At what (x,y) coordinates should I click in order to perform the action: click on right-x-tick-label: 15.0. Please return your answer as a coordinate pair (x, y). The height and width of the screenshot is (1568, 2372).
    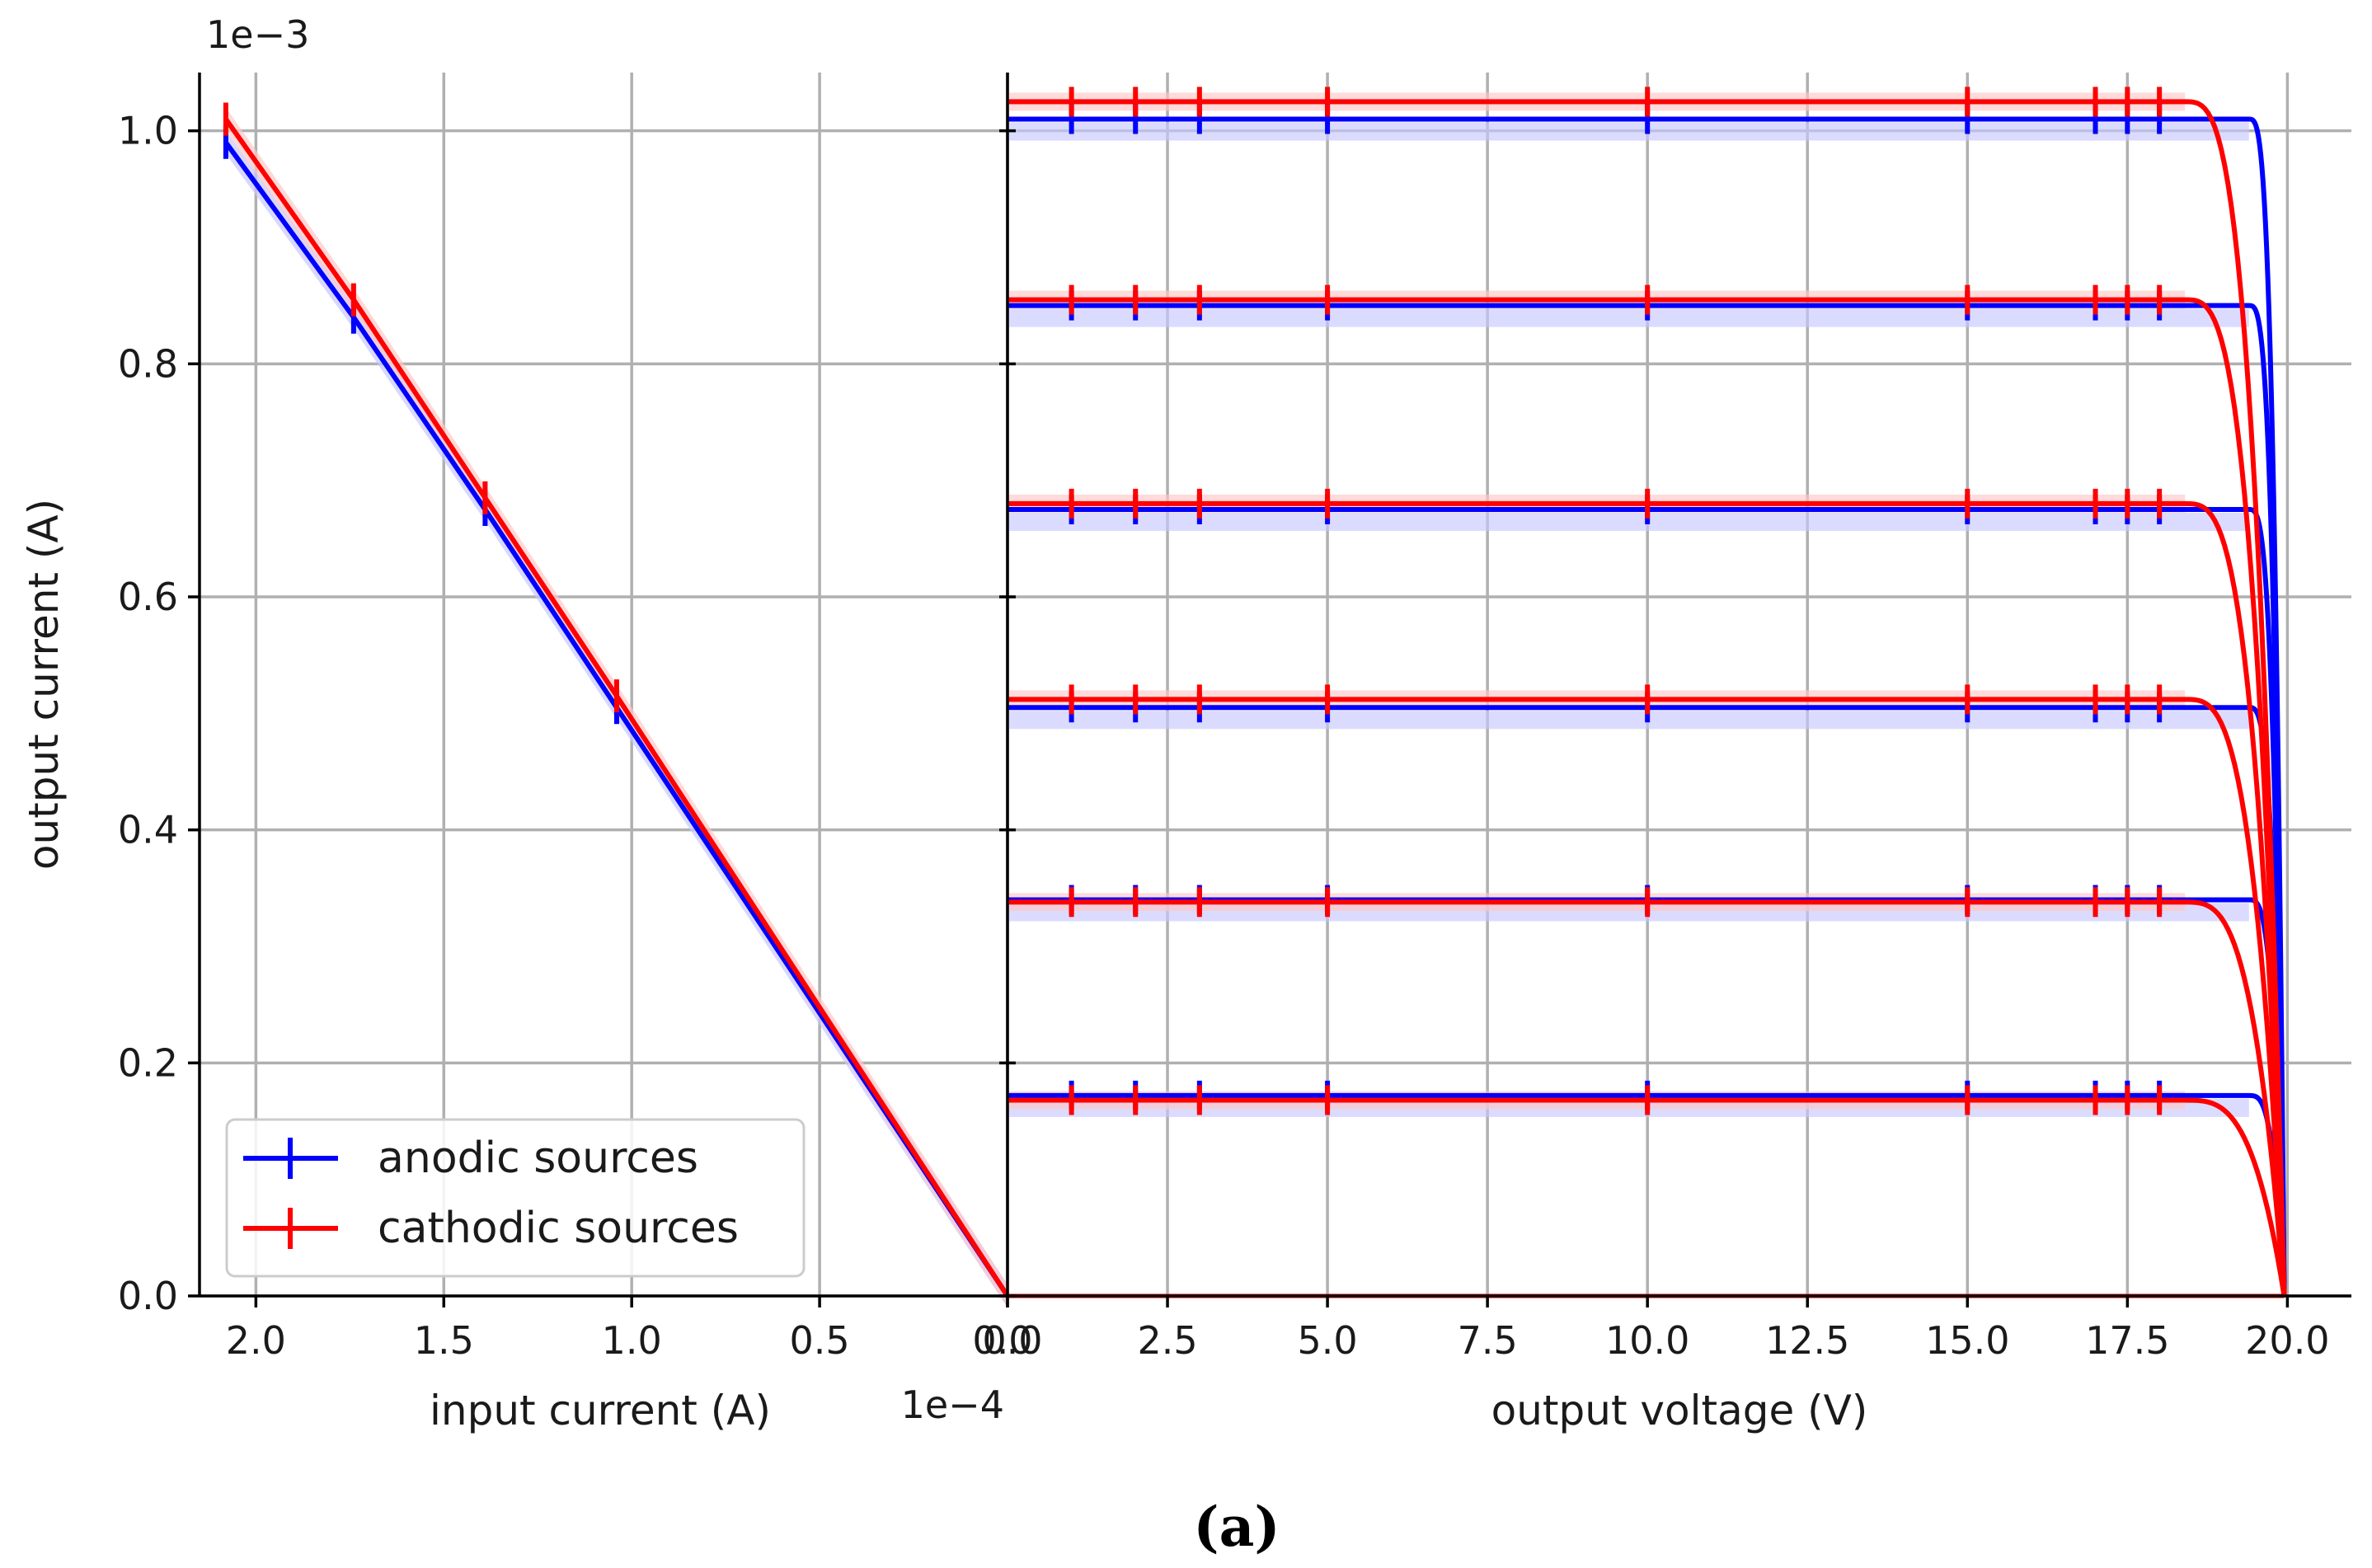
    Looking at the image, I should click on (1967, 1340).